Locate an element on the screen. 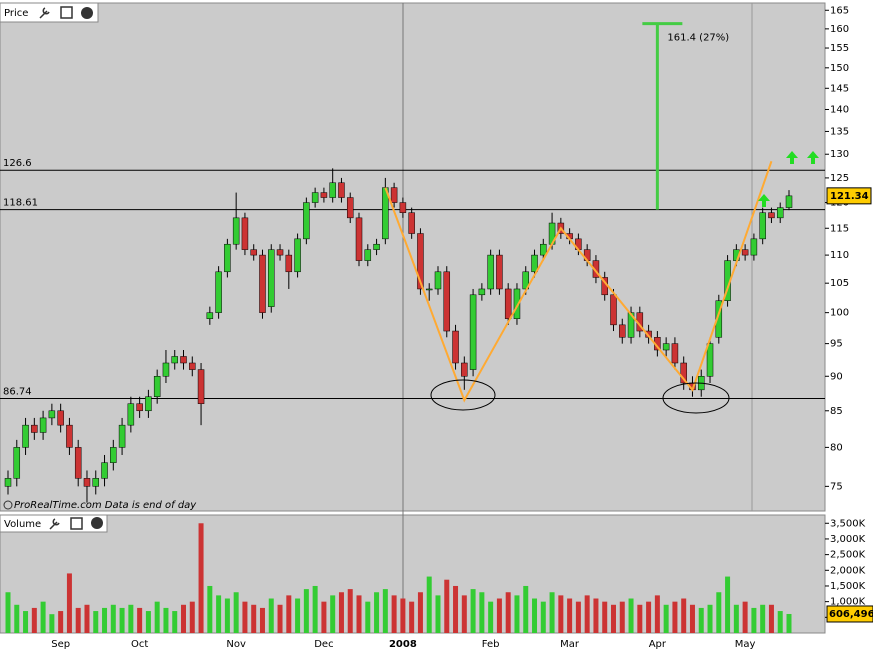  level-label: 118.61 is located at coordinates (20, 203).